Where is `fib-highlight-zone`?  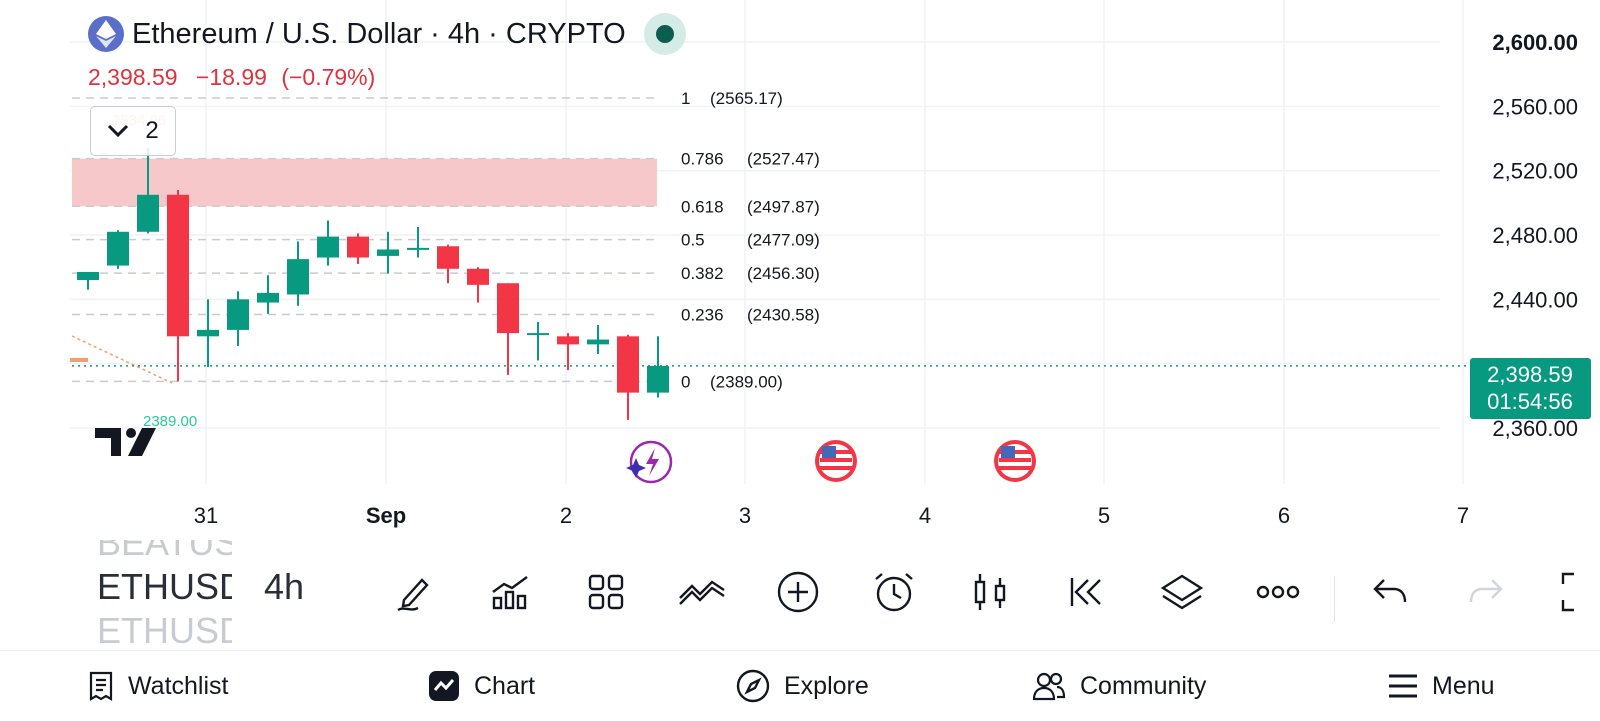 fib-highlight-zone is located at coordinates (364, 182).